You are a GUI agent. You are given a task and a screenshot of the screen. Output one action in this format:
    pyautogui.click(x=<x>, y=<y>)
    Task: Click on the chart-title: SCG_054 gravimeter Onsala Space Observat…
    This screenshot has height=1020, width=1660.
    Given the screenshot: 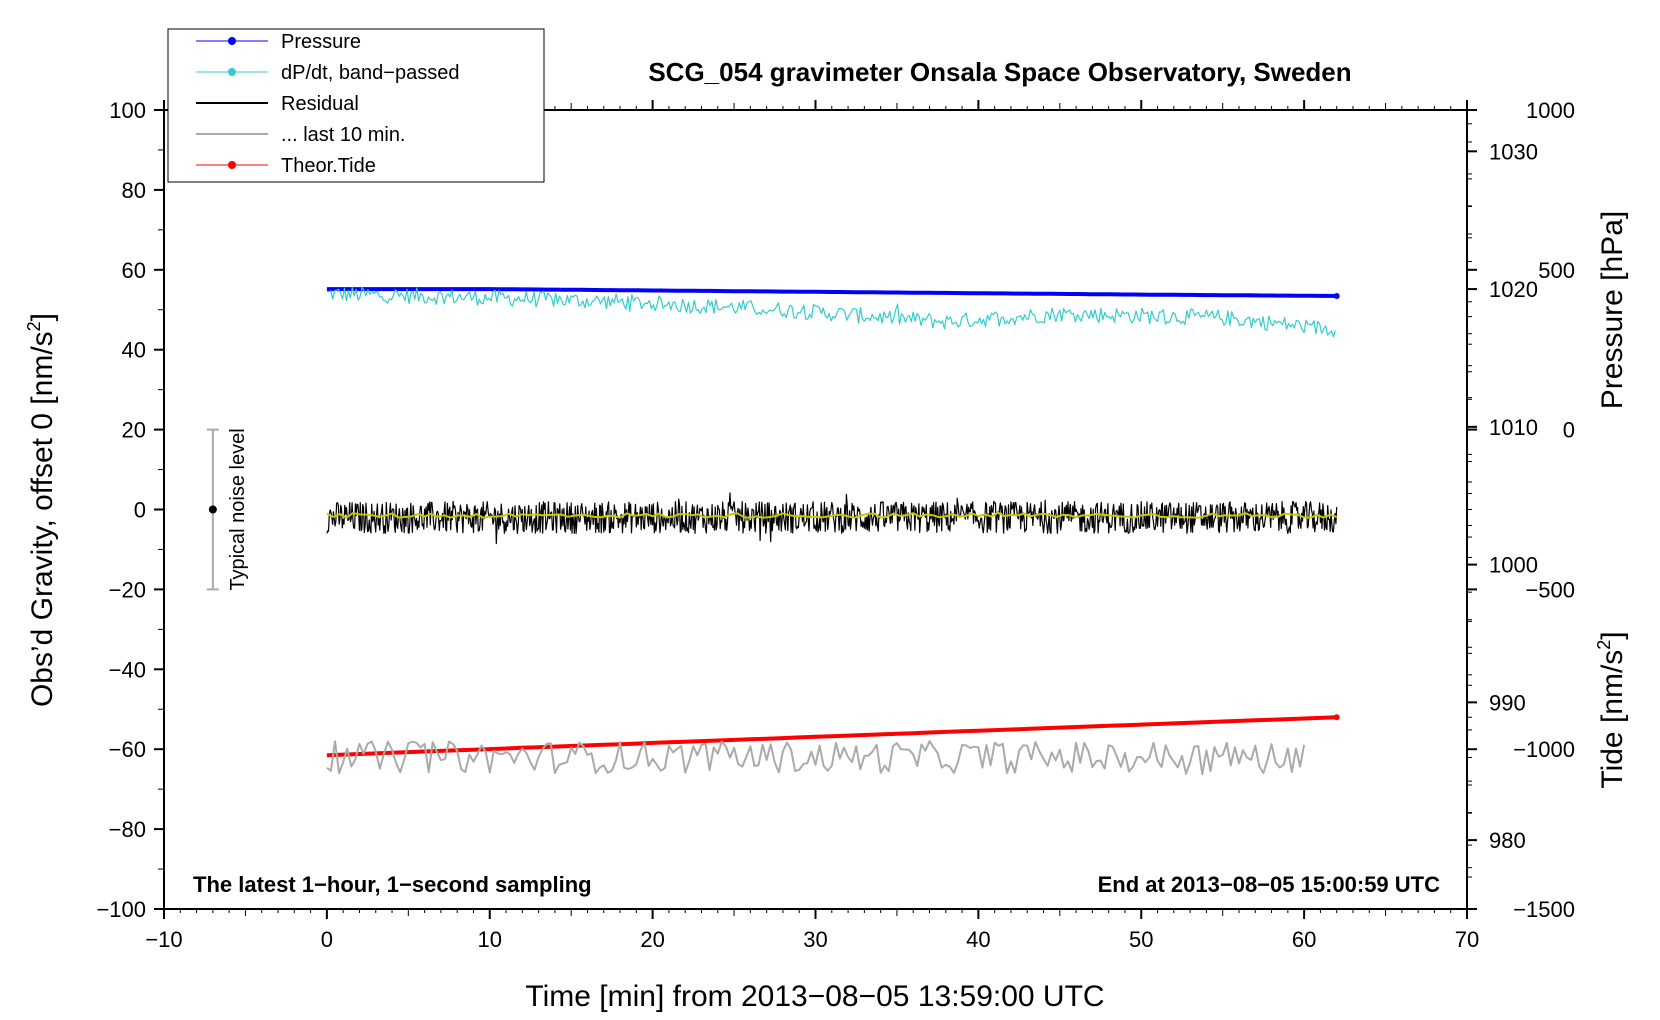 What is the action you would take?
    pyautogui.click(x=999, y=72)
    